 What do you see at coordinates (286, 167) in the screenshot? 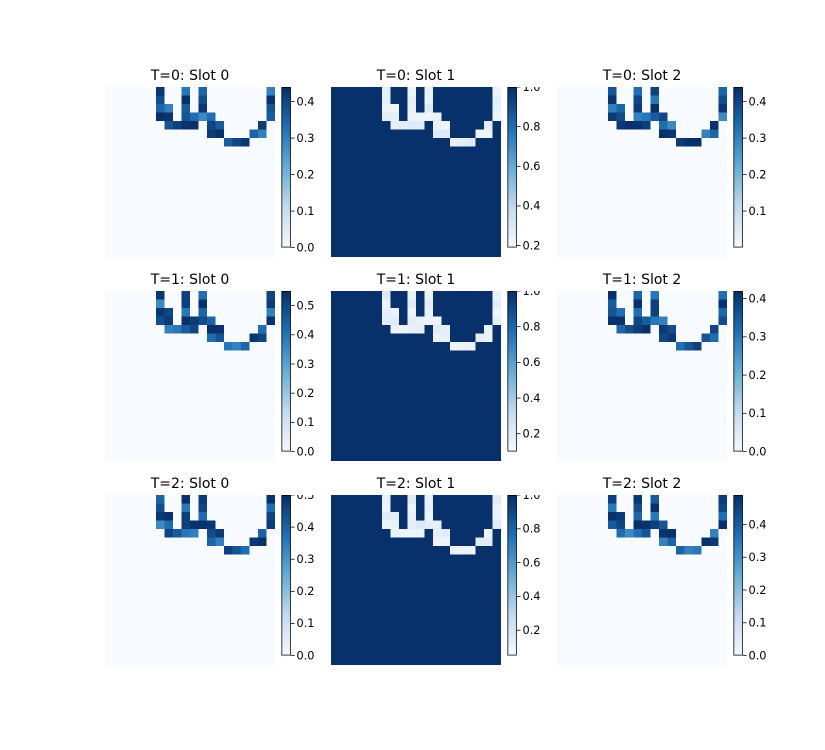
I see `colorbar-border` at bounding box center [286, 167].